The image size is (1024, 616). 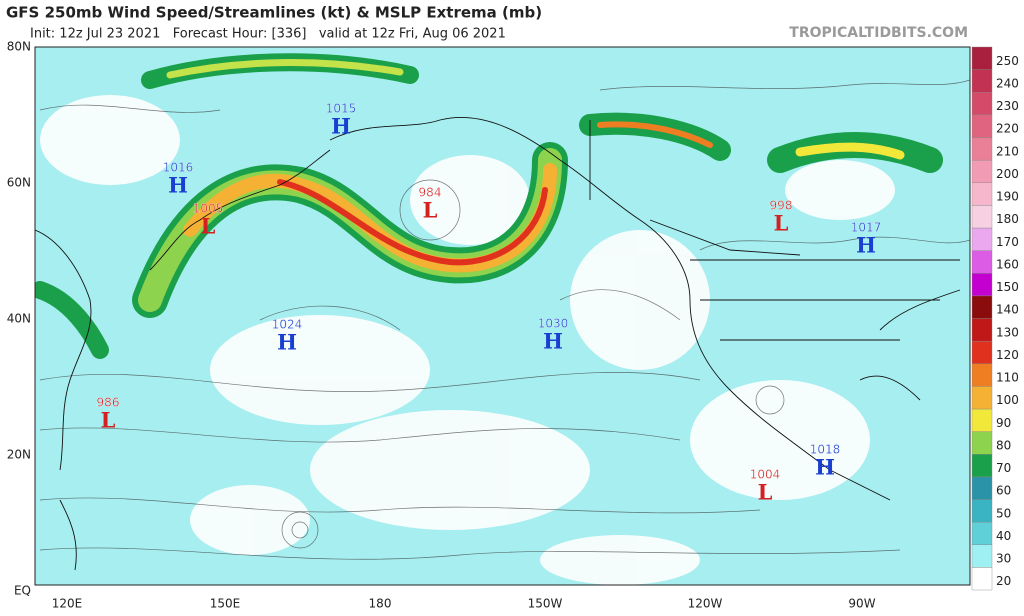 I want to click on colorbar-label: 90, so click(x=1003, y=423).